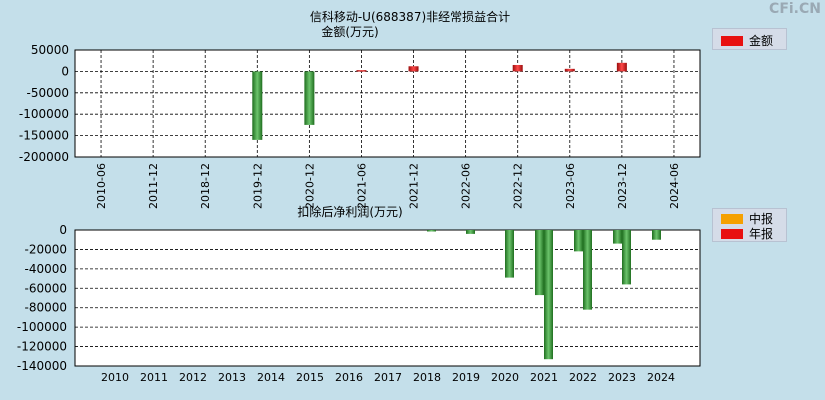 This screenshot has height=400, width=825. I want to click on chart1-x-tick-label: 2011-12, so click(153, 186).